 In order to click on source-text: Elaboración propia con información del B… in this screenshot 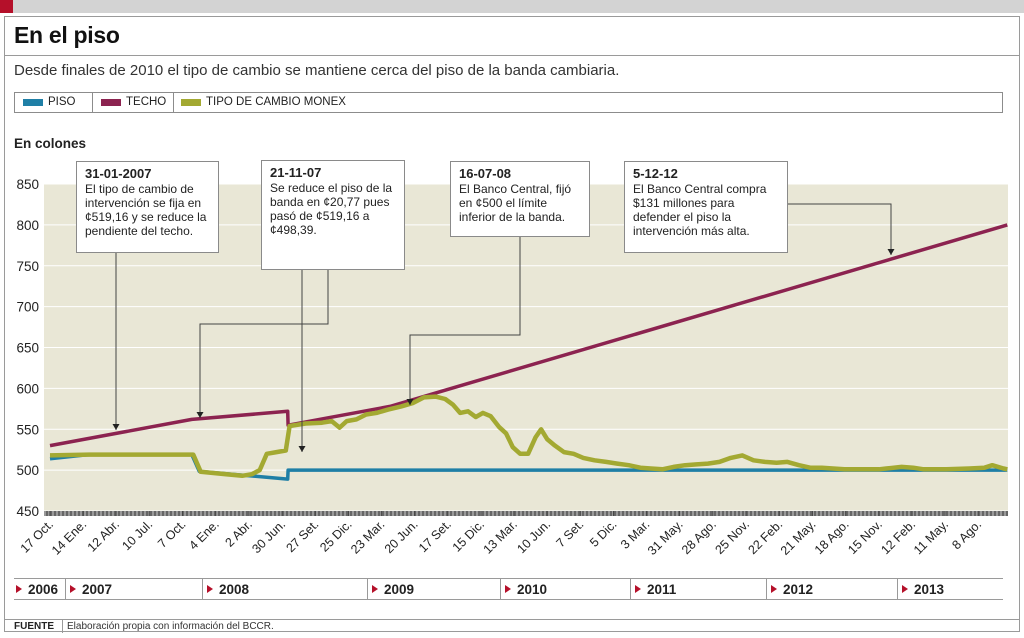, I will do `click(170, 626)`.